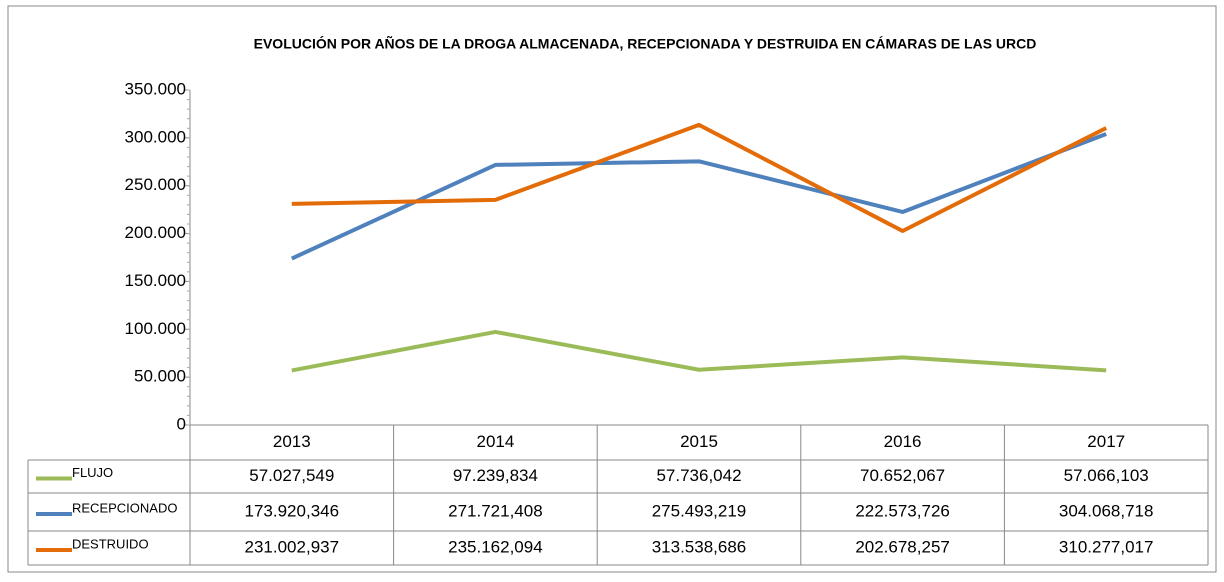  Describe the element at coordinates (292, 510) in the screenshot. I see `table-value: 173.920,346` at that location.